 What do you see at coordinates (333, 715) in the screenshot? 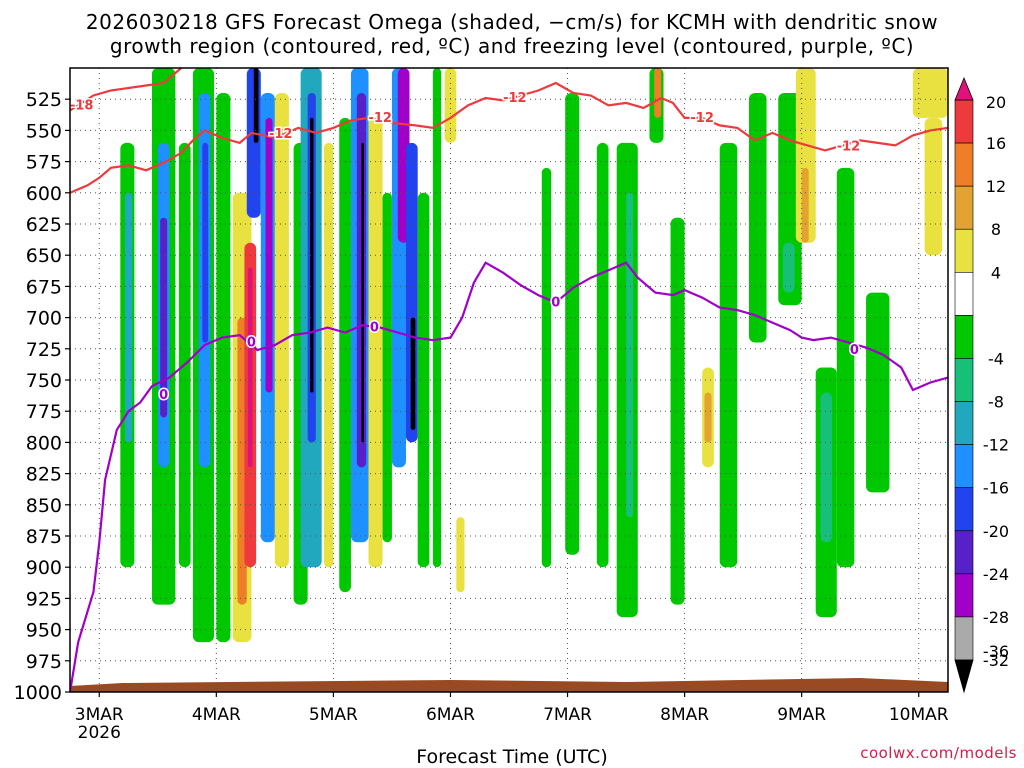
I see `x-tick-label: 5MAR` at bounding box center [333, 715].